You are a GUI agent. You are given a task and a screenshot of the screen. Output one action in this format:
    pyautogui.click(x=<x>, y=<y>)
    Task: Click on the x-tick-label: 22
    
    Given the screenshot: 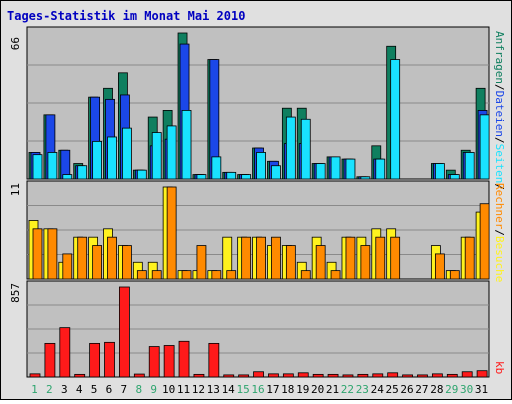 What is the action you would take?
    pyautogui.click(x=347, y=389)
    